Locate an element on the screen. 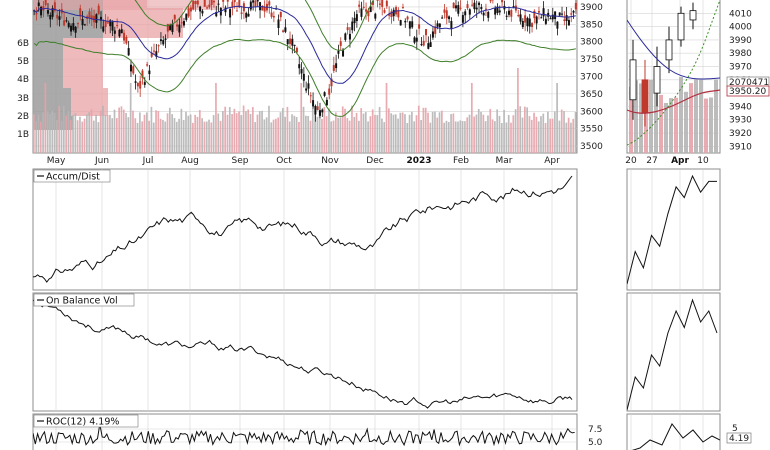  price-tick-label: 3700 is located at coordinates (591, 78).